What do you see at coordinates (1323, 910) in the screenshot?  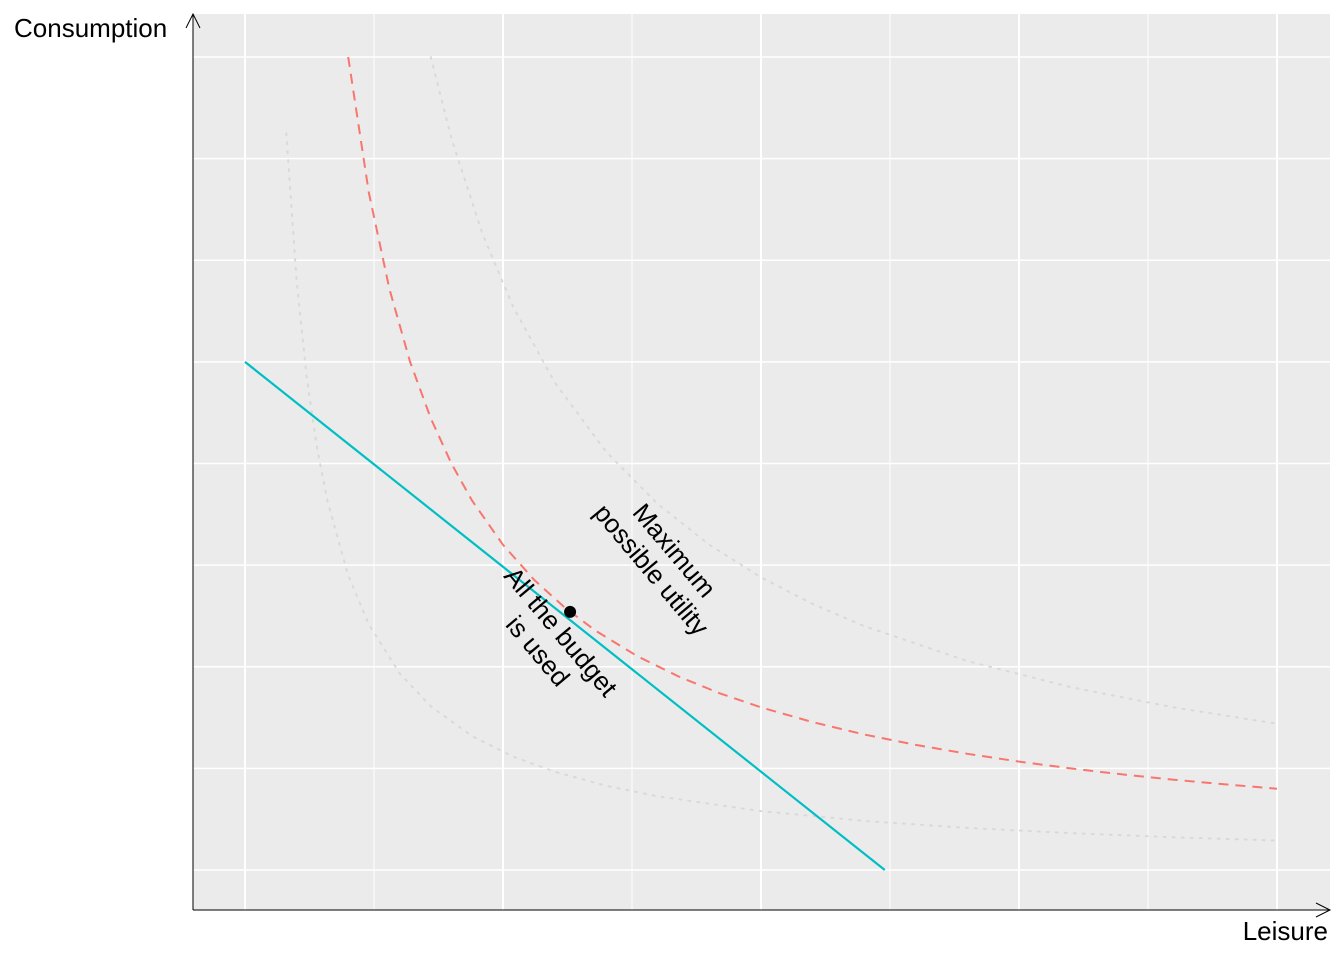 I see `x-axis-arrow` at bounding box center [1323, 910].